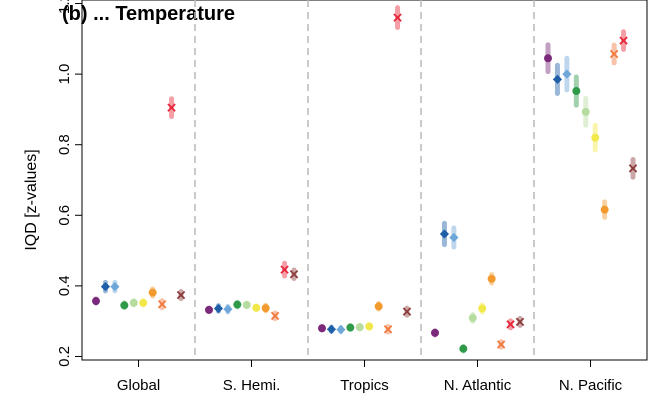 The height and width of the screenshot is (398, 653). What do you see at coordinates (478, 385) in the screenshot?
I see `x-tick-label: N. Atlantic` at bounding box center [478, 385].